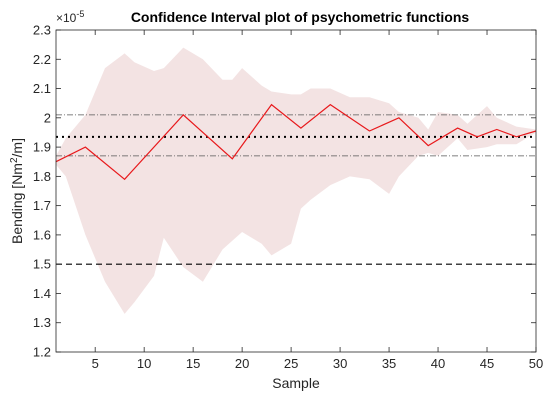 This screenshot has height=405, width=550. Describe the element at coordinates (340, 363) in the screenshot. I see `x-tick-label: 30` at that location.